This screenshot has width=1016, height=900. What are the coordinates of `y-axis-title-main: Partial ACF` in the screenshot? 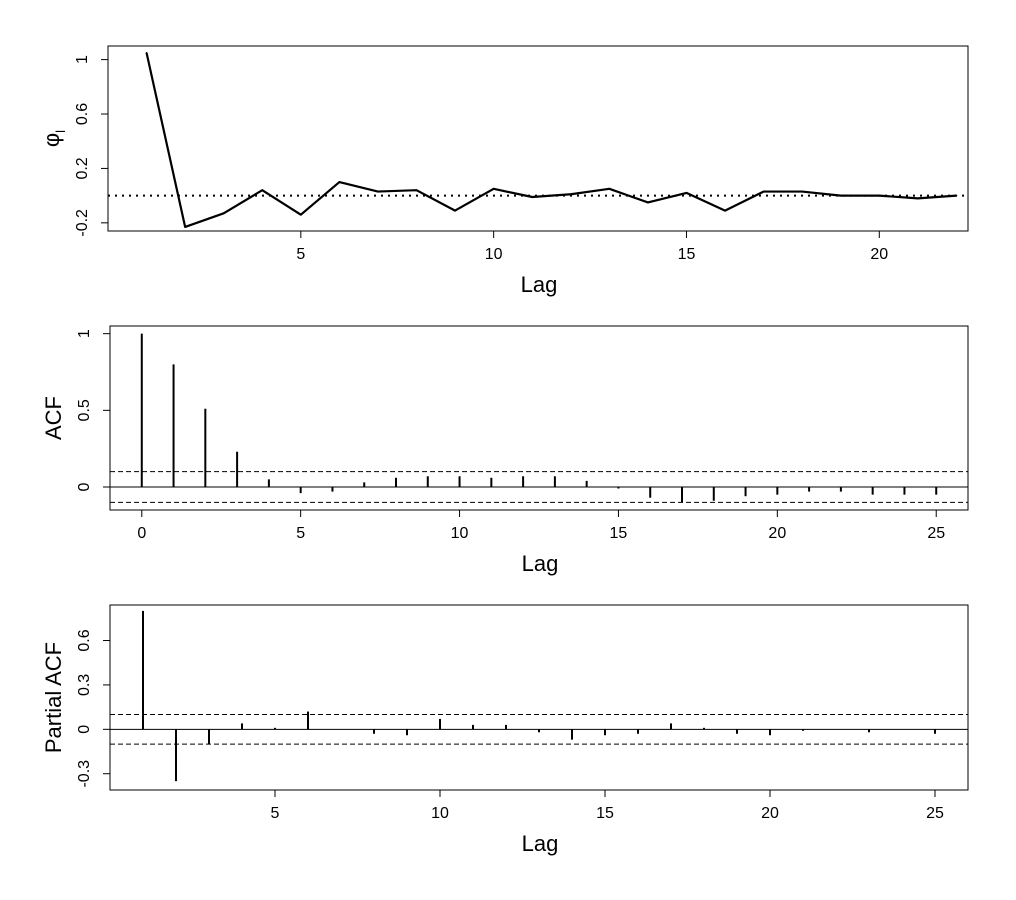 It's located at (53, 697).